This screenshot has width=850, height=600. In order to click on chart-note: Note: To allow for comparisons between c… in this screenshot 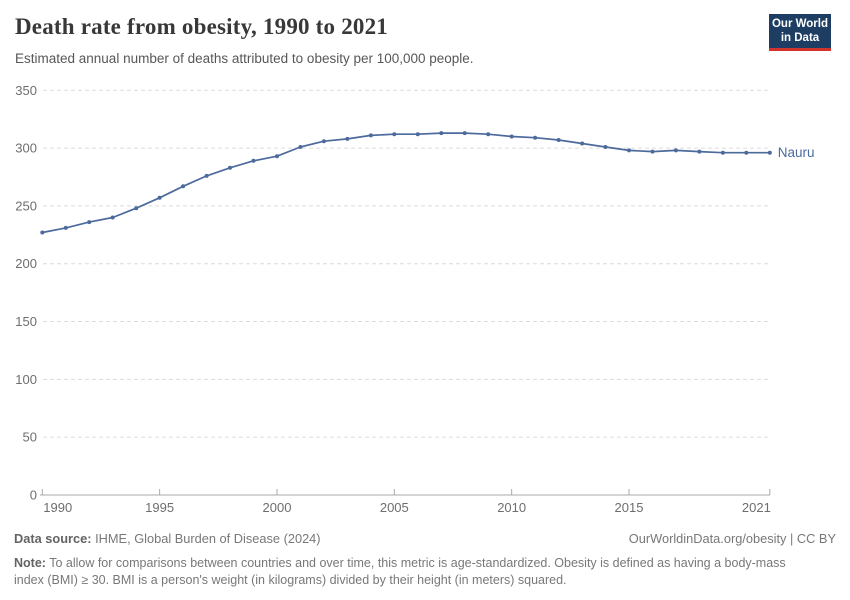, I will do `click(415, 572)`.